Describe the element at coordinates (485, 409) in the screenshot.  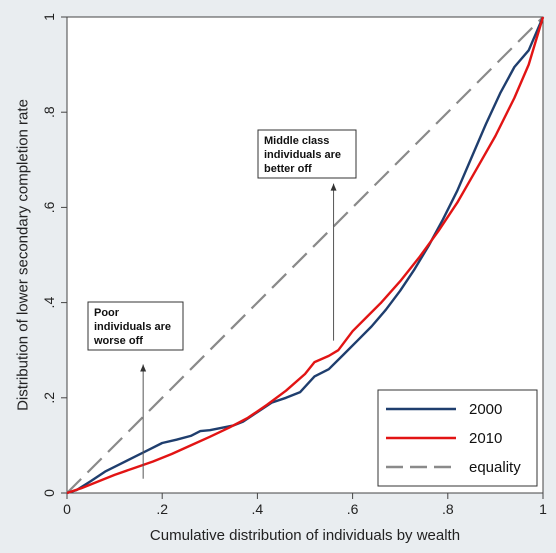
I see `legend-label-2000: 2000` at that location.